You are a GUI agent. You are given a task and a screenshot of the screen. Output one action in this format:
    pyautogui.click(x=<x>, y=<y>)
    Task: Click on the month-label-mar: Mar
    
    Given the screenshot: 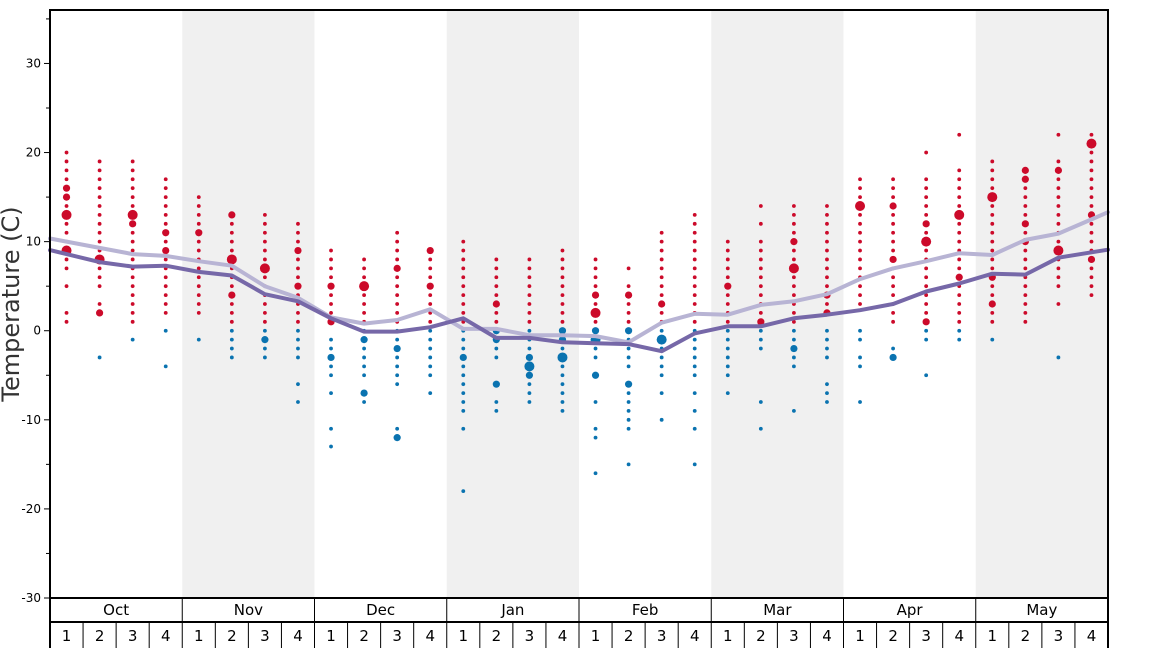 What is the action you would take?
    pyautogui.click(x=777, y=610)
    